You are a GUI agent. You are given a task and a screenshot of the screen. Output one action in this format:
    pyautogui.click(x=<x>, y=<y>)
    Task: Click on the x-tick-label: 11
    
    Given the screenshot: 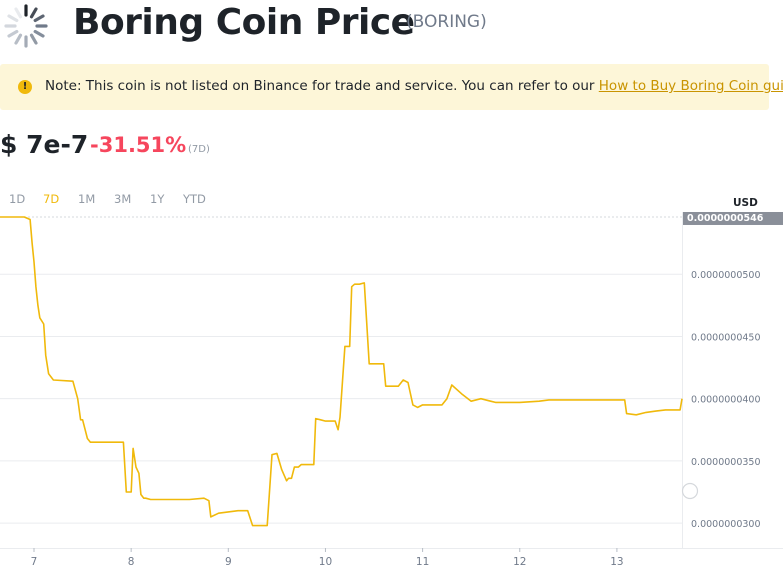 What is the action you would take?
    pyautogui.click(x=422, y=562)
    